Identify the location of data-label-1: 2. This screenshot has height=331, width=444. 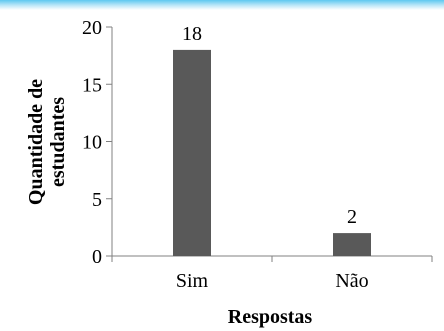
(352, 217).